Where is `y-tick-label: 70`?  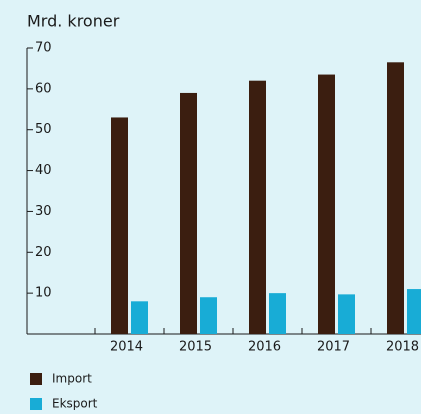 y-tick-label: 70 is located at coordinates (43, 48).